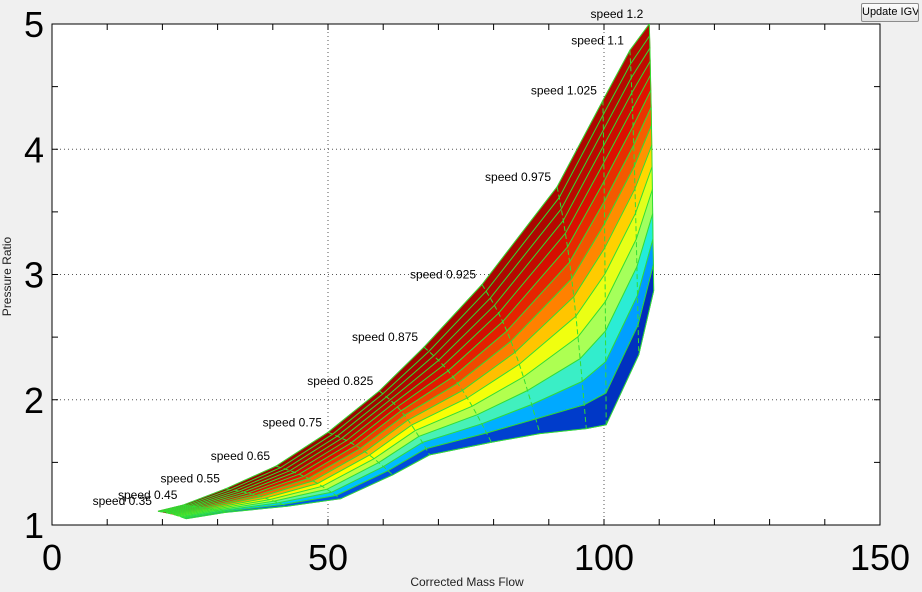 This screenshot has height=592, width=922. I want to click on speed-label: speed 0.75, so click(293, 422).